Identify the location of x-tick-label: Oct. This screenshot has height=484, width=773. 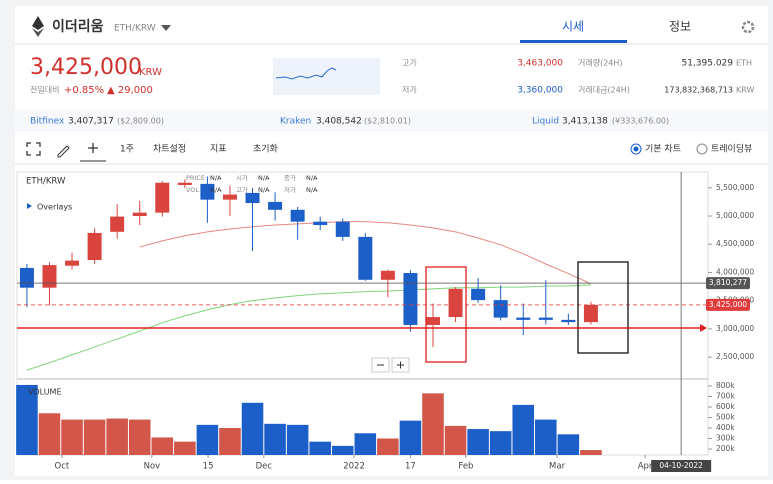
(62, 467).